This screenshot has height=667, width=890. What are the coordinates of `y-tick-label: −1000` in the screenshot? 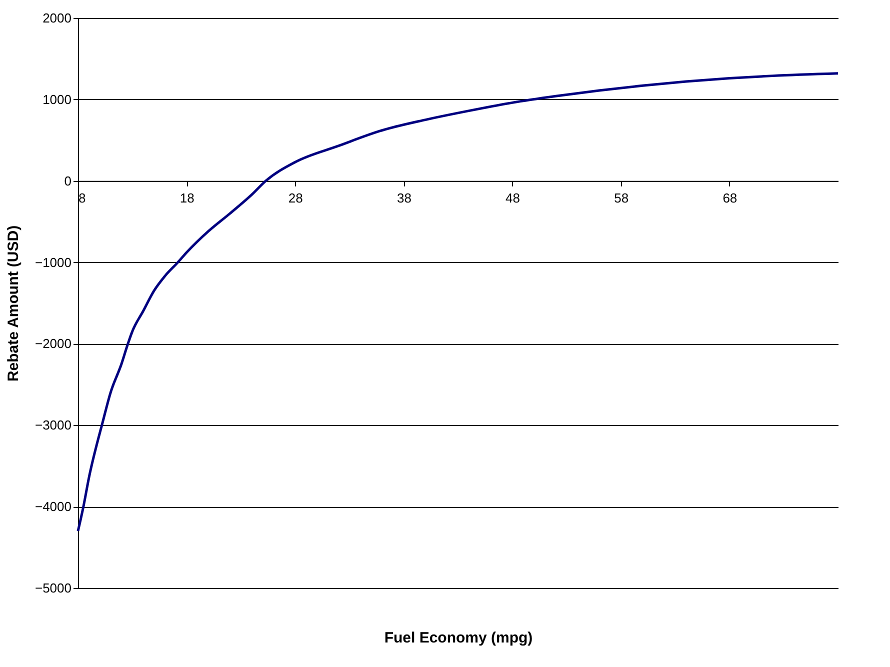 It's located at (53, 262).